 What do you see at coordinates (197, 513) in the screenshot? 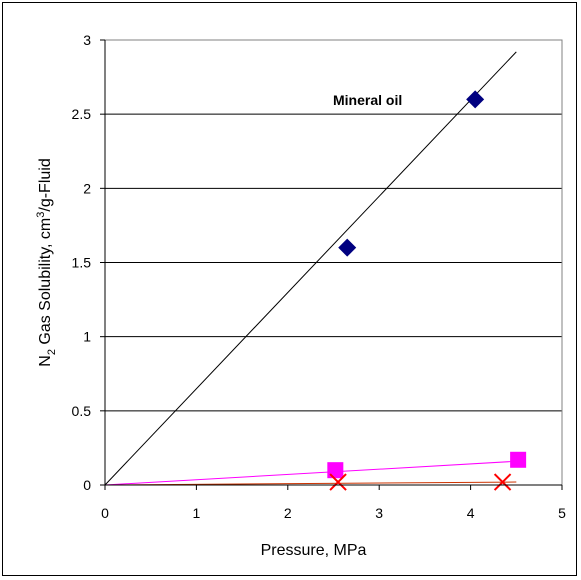
I see `x-tick-label: 1` at bounding box center [197, 513].